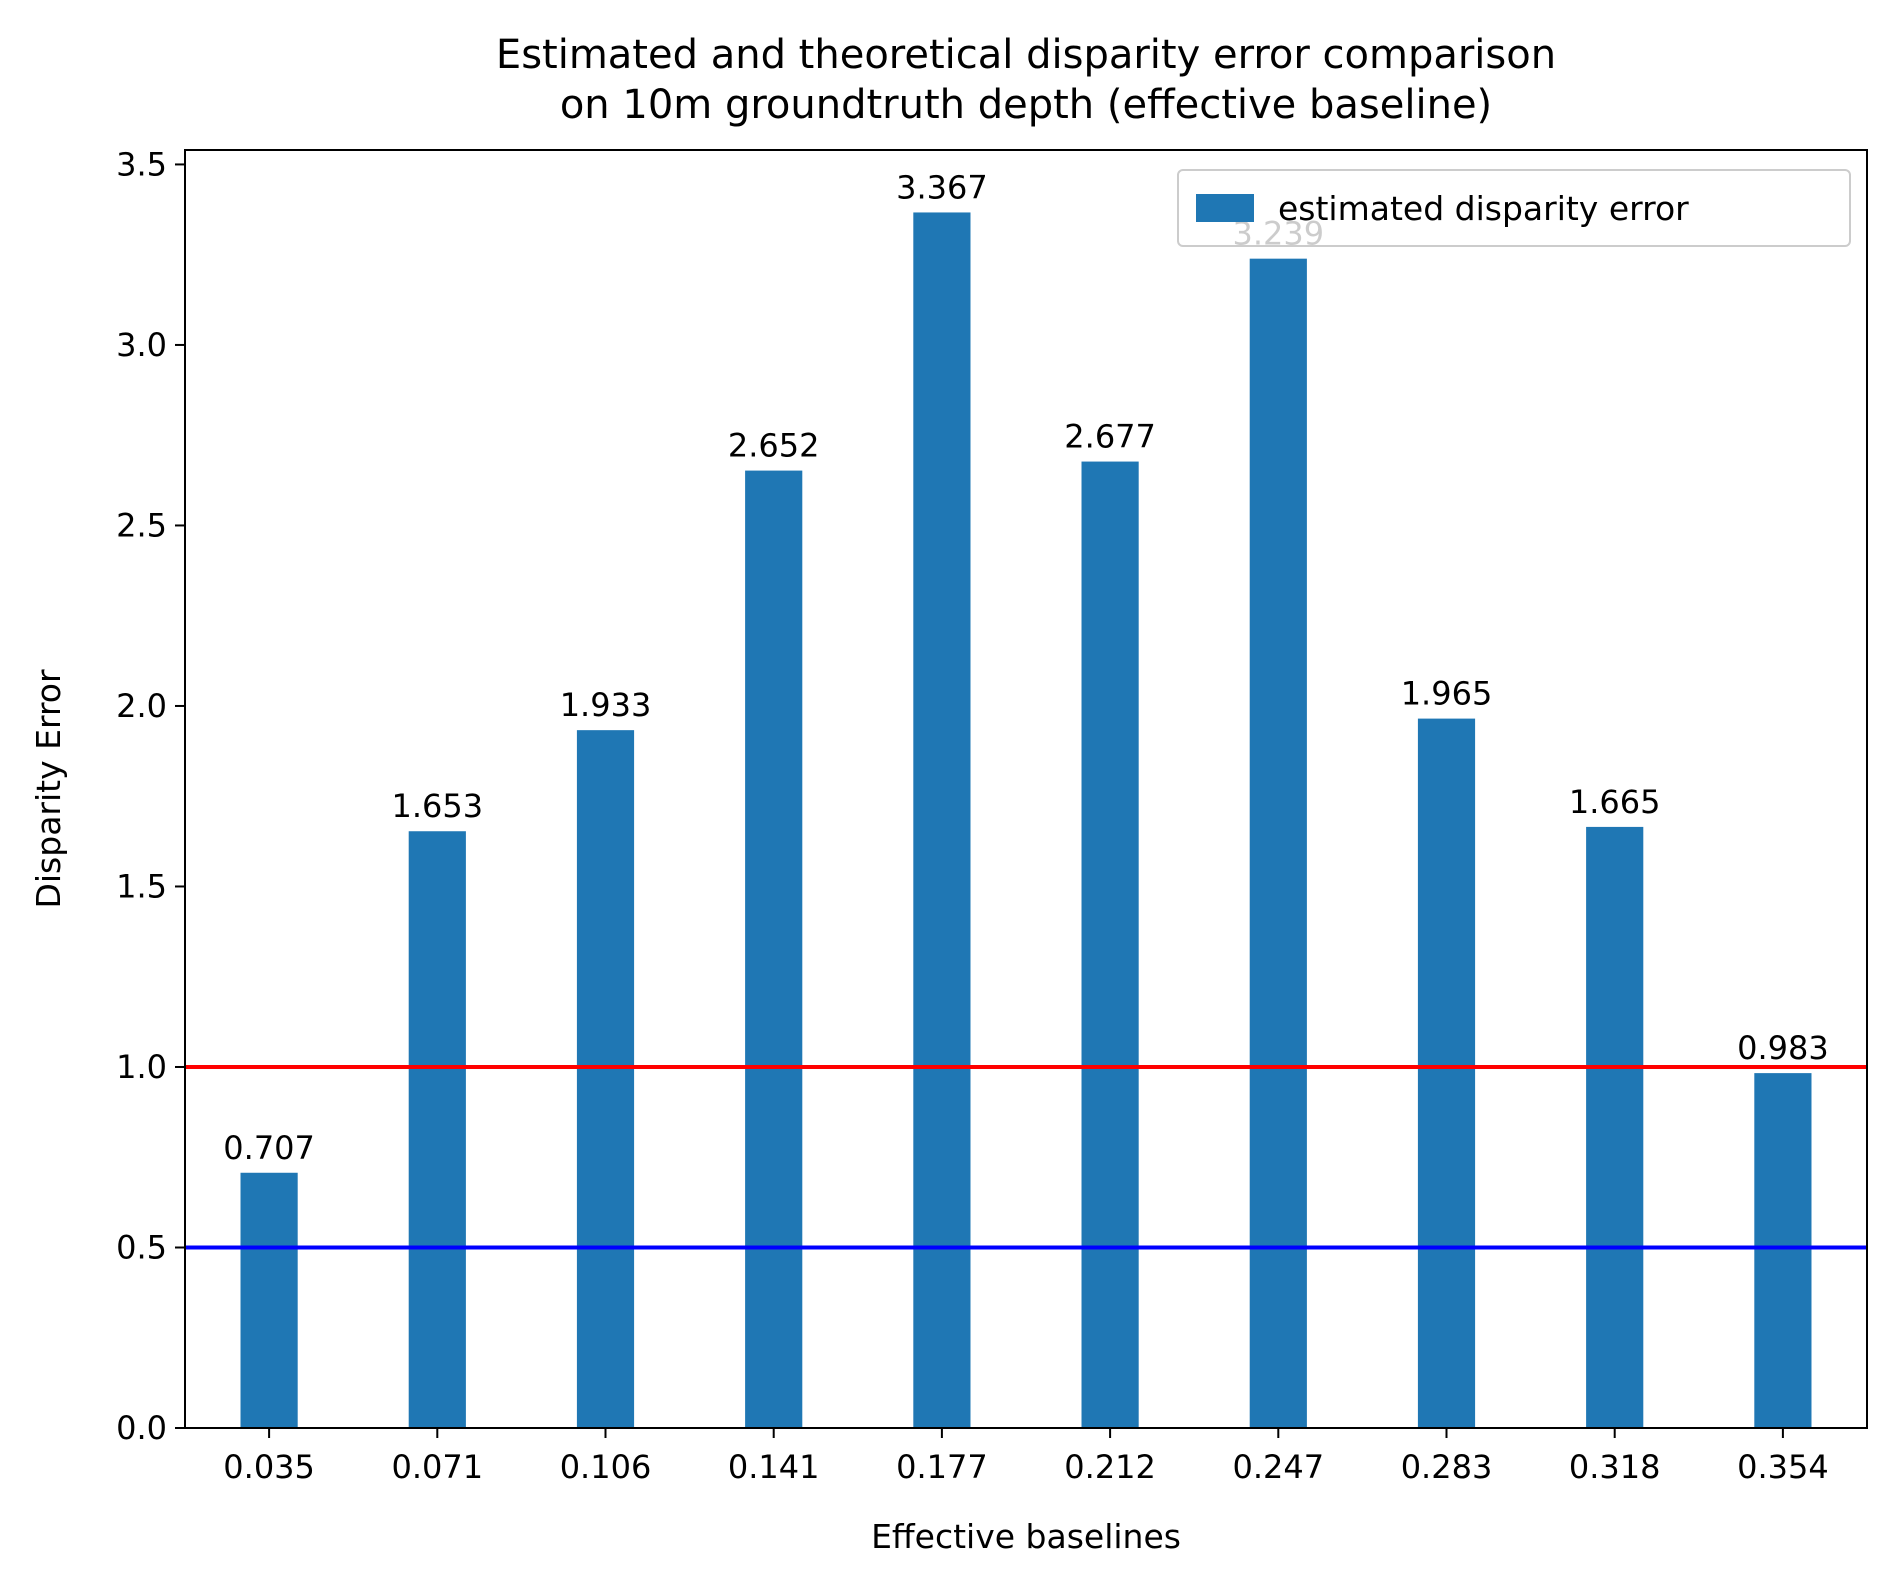 The image size is (1890, 1581). I want to click on bar-0.283, so click(1446, 1073).